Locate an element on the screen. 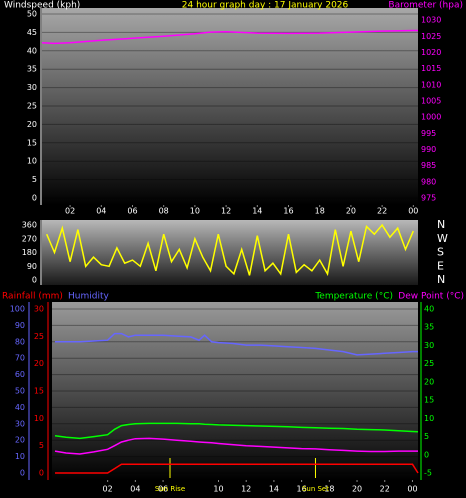 The image size is (466, 498). axis-title: Windspeed (kph) is located at coordinates (42, 6).